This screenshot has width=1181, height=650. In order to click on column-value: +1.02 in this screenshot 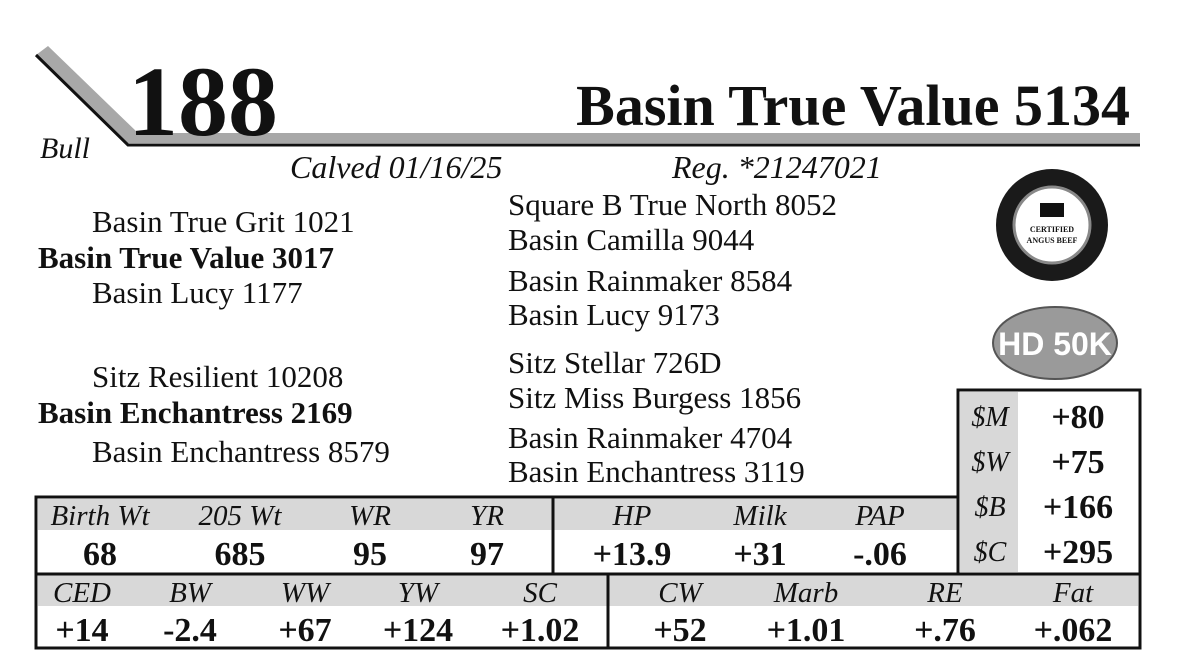, I will do `click(540, 630)`.